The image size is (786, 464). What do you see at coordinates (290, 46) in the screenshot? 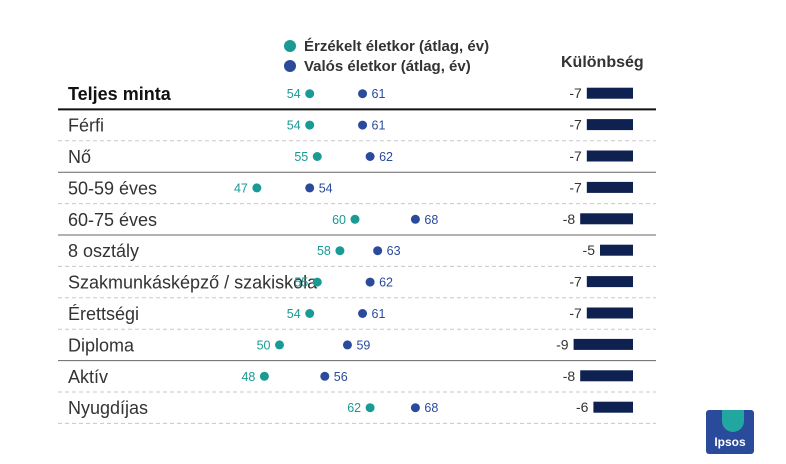
I see `perceived-dot-icon` at bounding box center [290, 46].